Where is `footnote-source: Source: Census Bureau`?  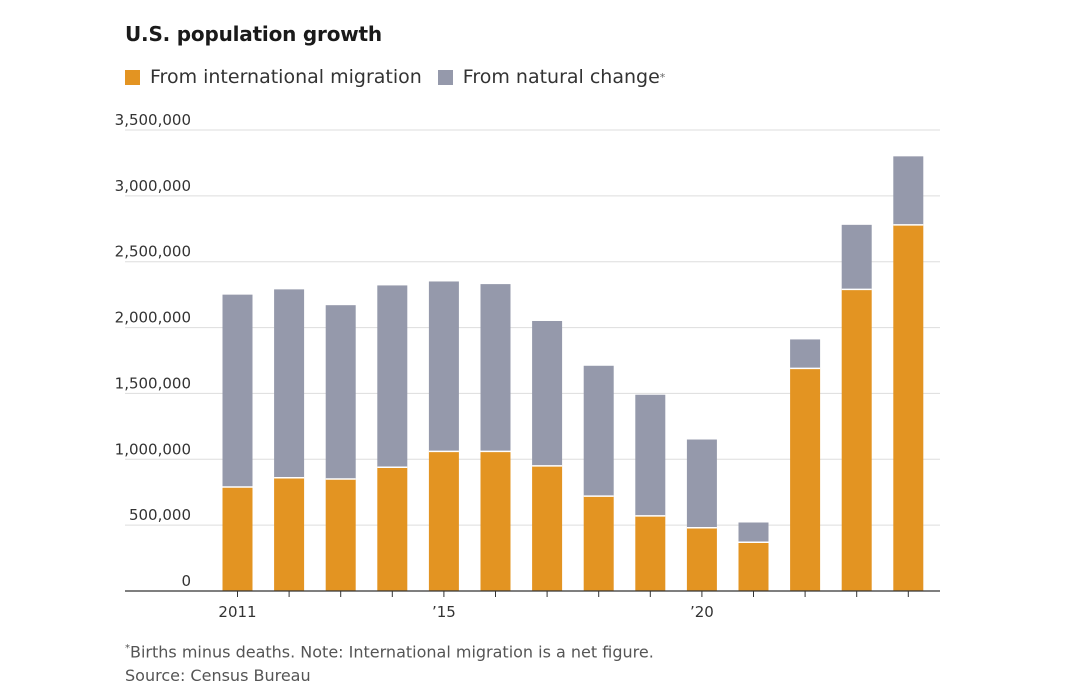
footnote-source: Source: Census Bureau is located at coordinates (218, 676).